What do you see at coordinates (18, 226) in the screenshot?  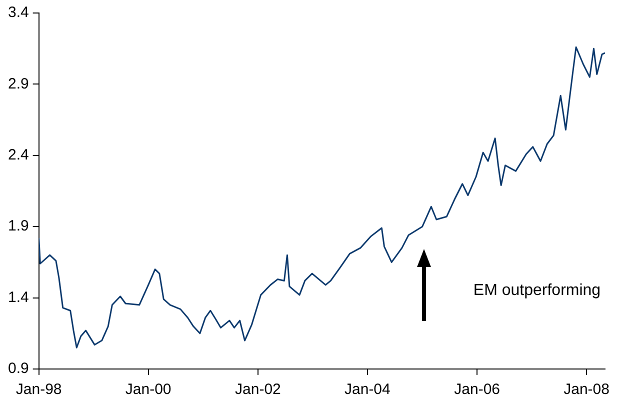 I see `y-tick-label: 1.9` at bounding box center [18, 226].